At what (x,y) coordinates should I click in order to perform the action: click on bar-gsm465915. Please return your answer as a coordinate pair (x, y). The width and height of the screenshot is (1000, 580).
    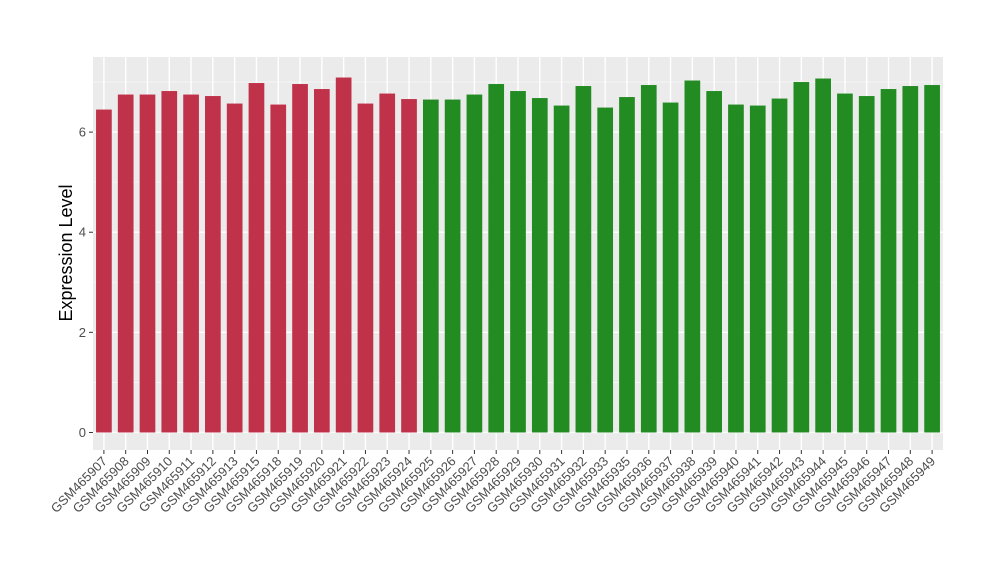
    Looking at the image, I should click on (256, 258).